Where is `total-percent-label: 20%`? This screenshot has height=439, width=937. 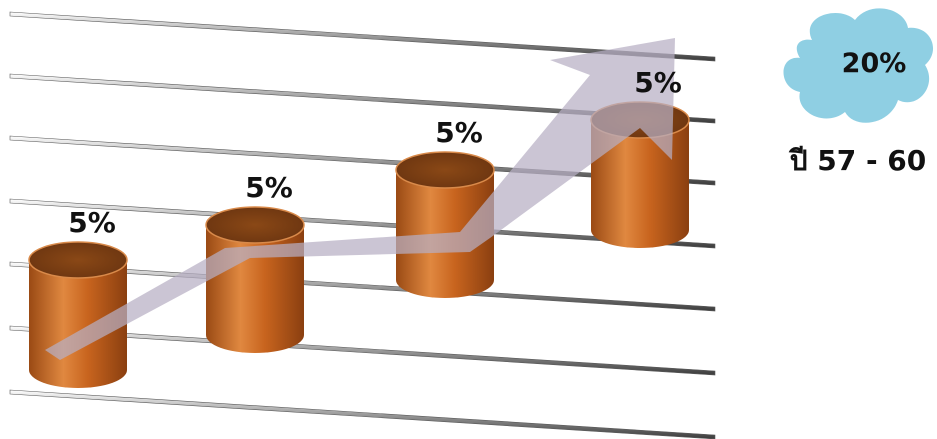 total-percent-label: 20% is located at coordinates (874, 63).